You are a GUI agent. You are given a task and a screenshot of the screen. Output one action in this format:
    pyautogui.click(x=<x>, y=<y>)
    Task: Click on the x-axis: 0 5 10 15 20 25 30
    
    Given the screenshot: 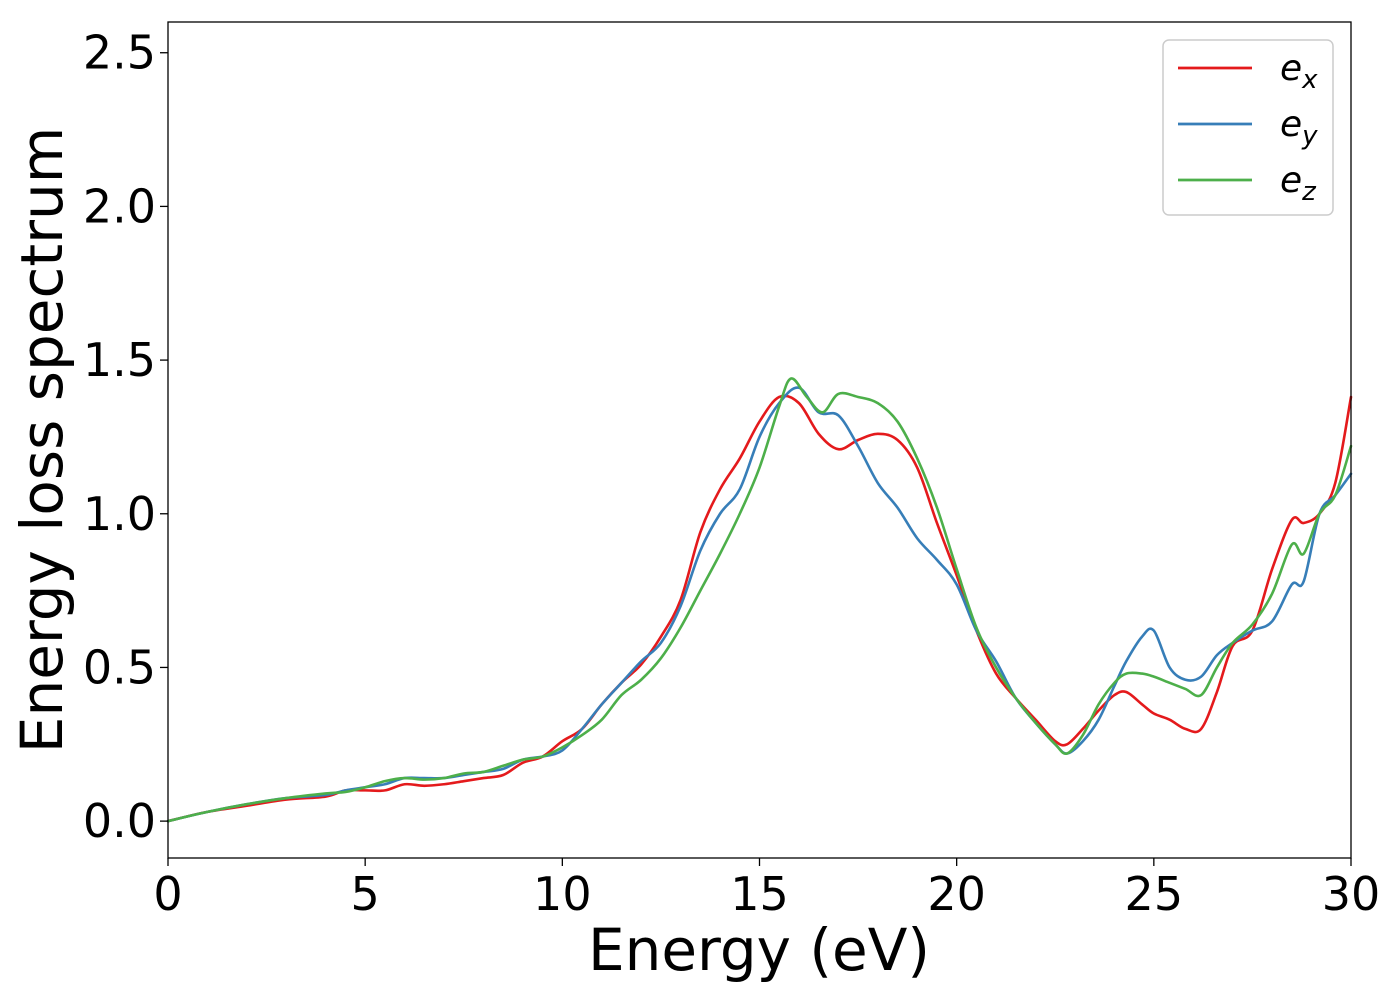 What is the action you would take?
    pyautogui.click(x=766, y=889)
    